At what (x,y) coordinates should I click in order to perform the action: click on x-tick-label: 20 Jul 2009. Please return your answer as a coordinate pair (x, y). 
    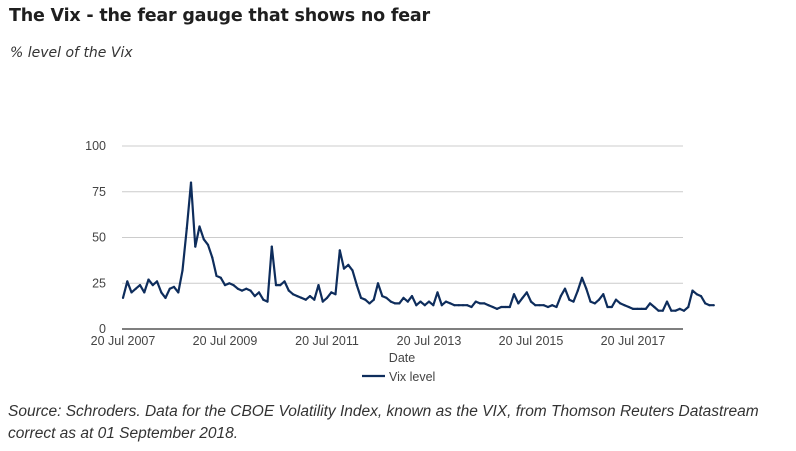
    Looking at the image, I should click on (225, 341).